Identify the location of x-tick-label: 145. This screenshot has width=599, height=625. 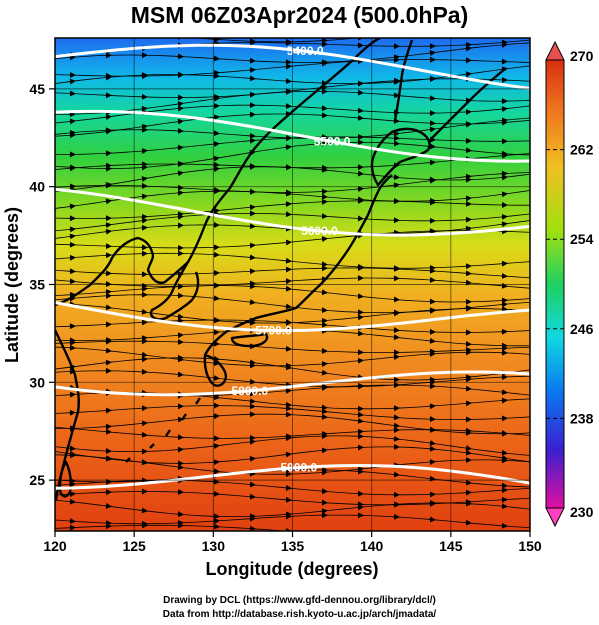
(451, 546).